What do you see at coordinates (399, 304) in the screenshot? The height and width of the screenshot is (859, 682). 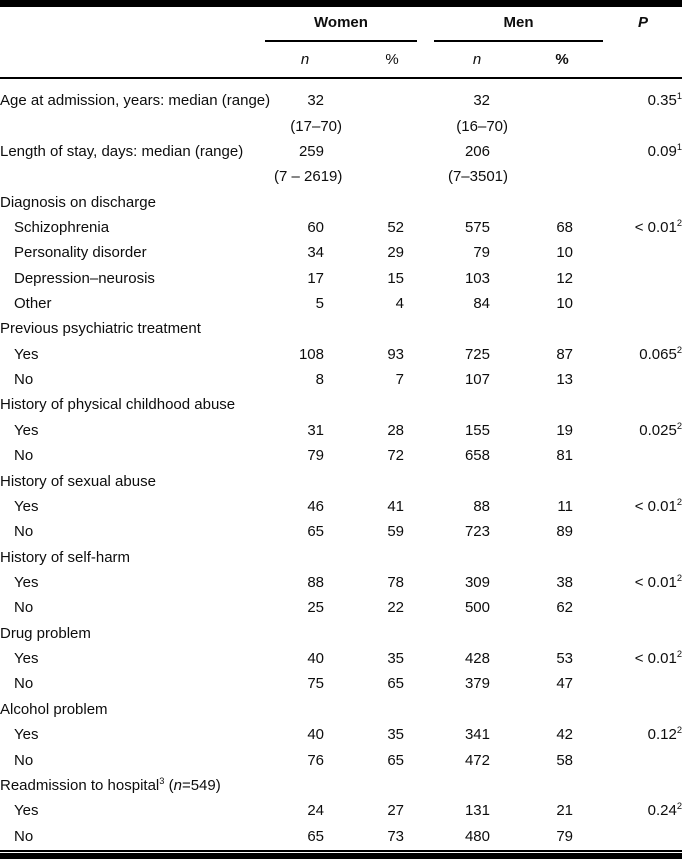 I see `women-pct-cell: 4` at bounding box center [399, 304].